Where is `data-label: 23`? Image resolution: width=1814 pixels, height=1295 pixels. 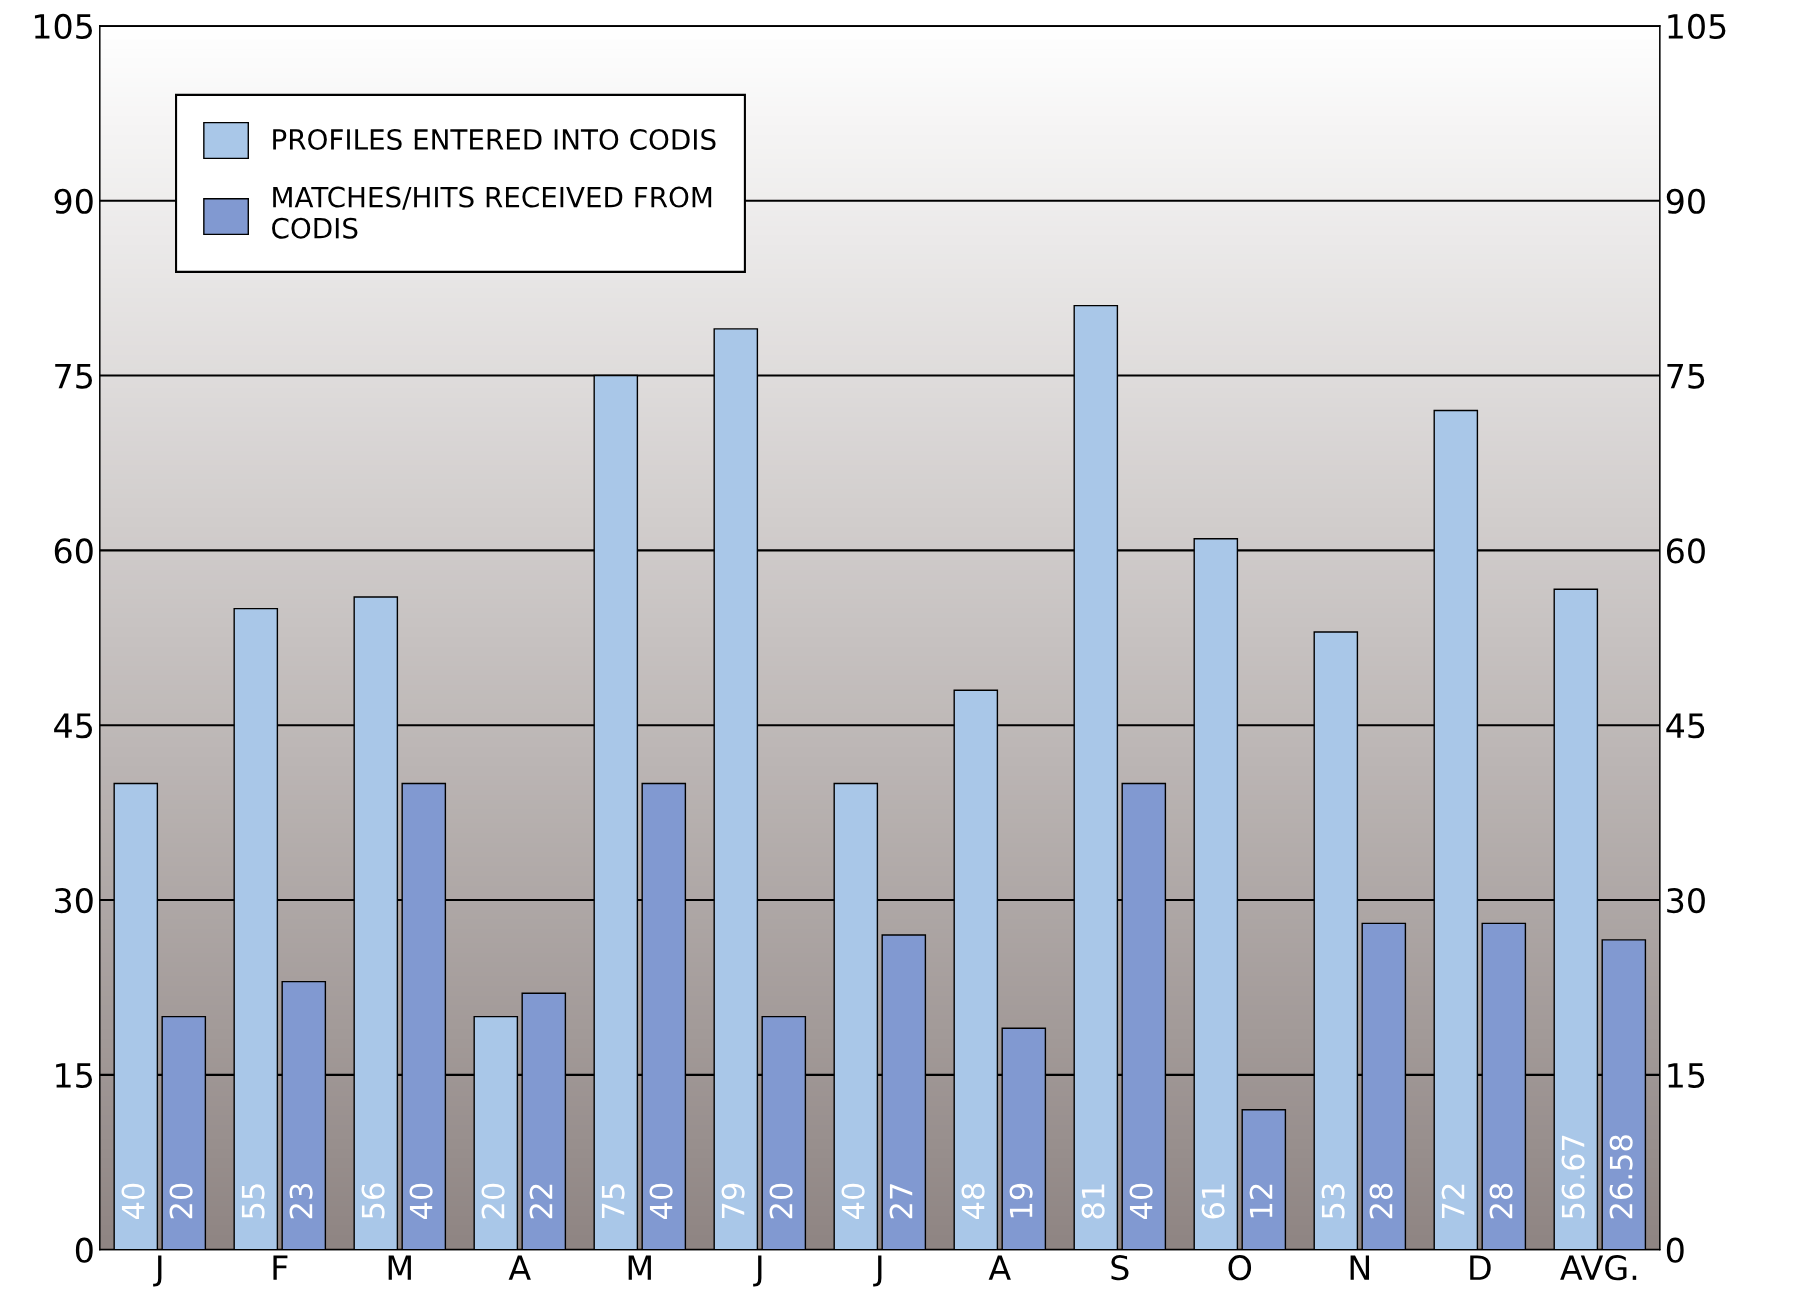
data-label: 23 is located at coordinates (301, 1201).